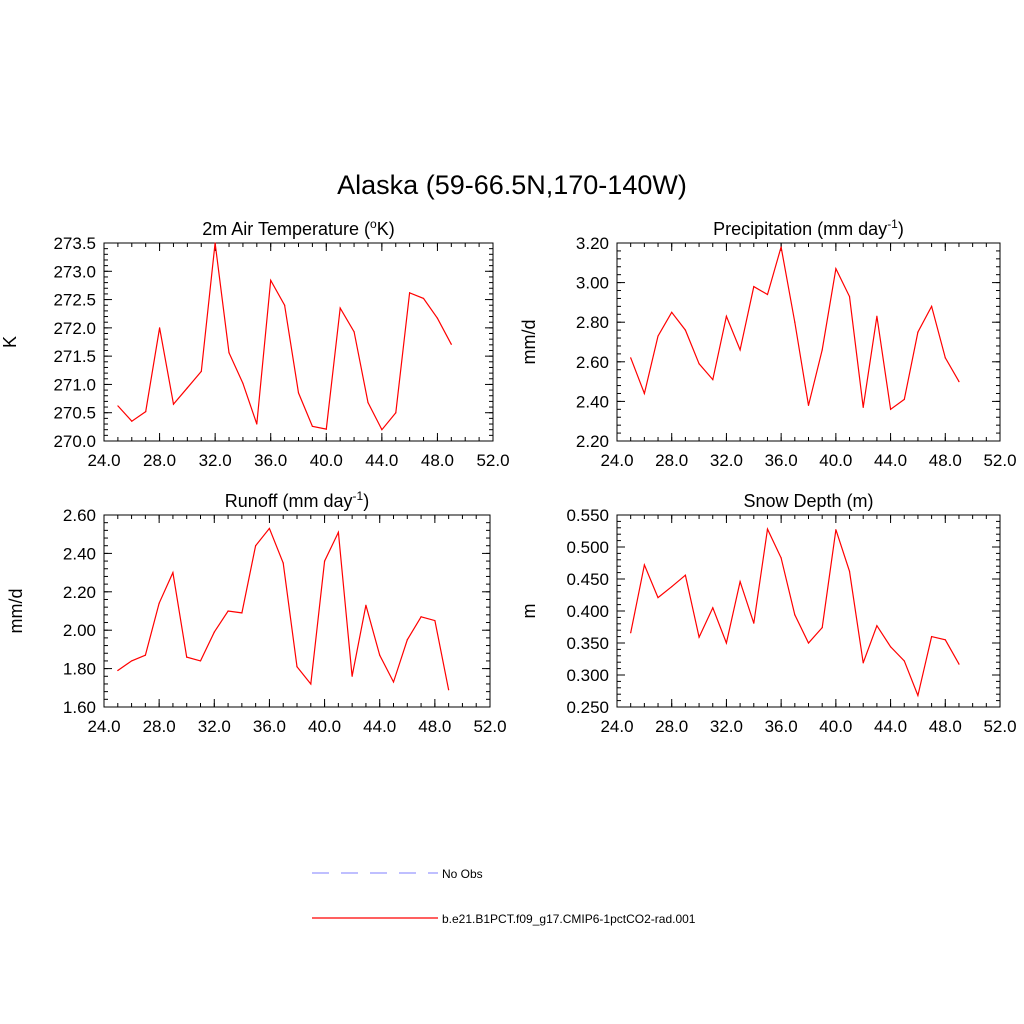 The height and width of the screenshot is (1024, 1024). Describe the element at coordinates (529, 342) in the screenshot. I see `y-axis-label: mm/d` at that location.